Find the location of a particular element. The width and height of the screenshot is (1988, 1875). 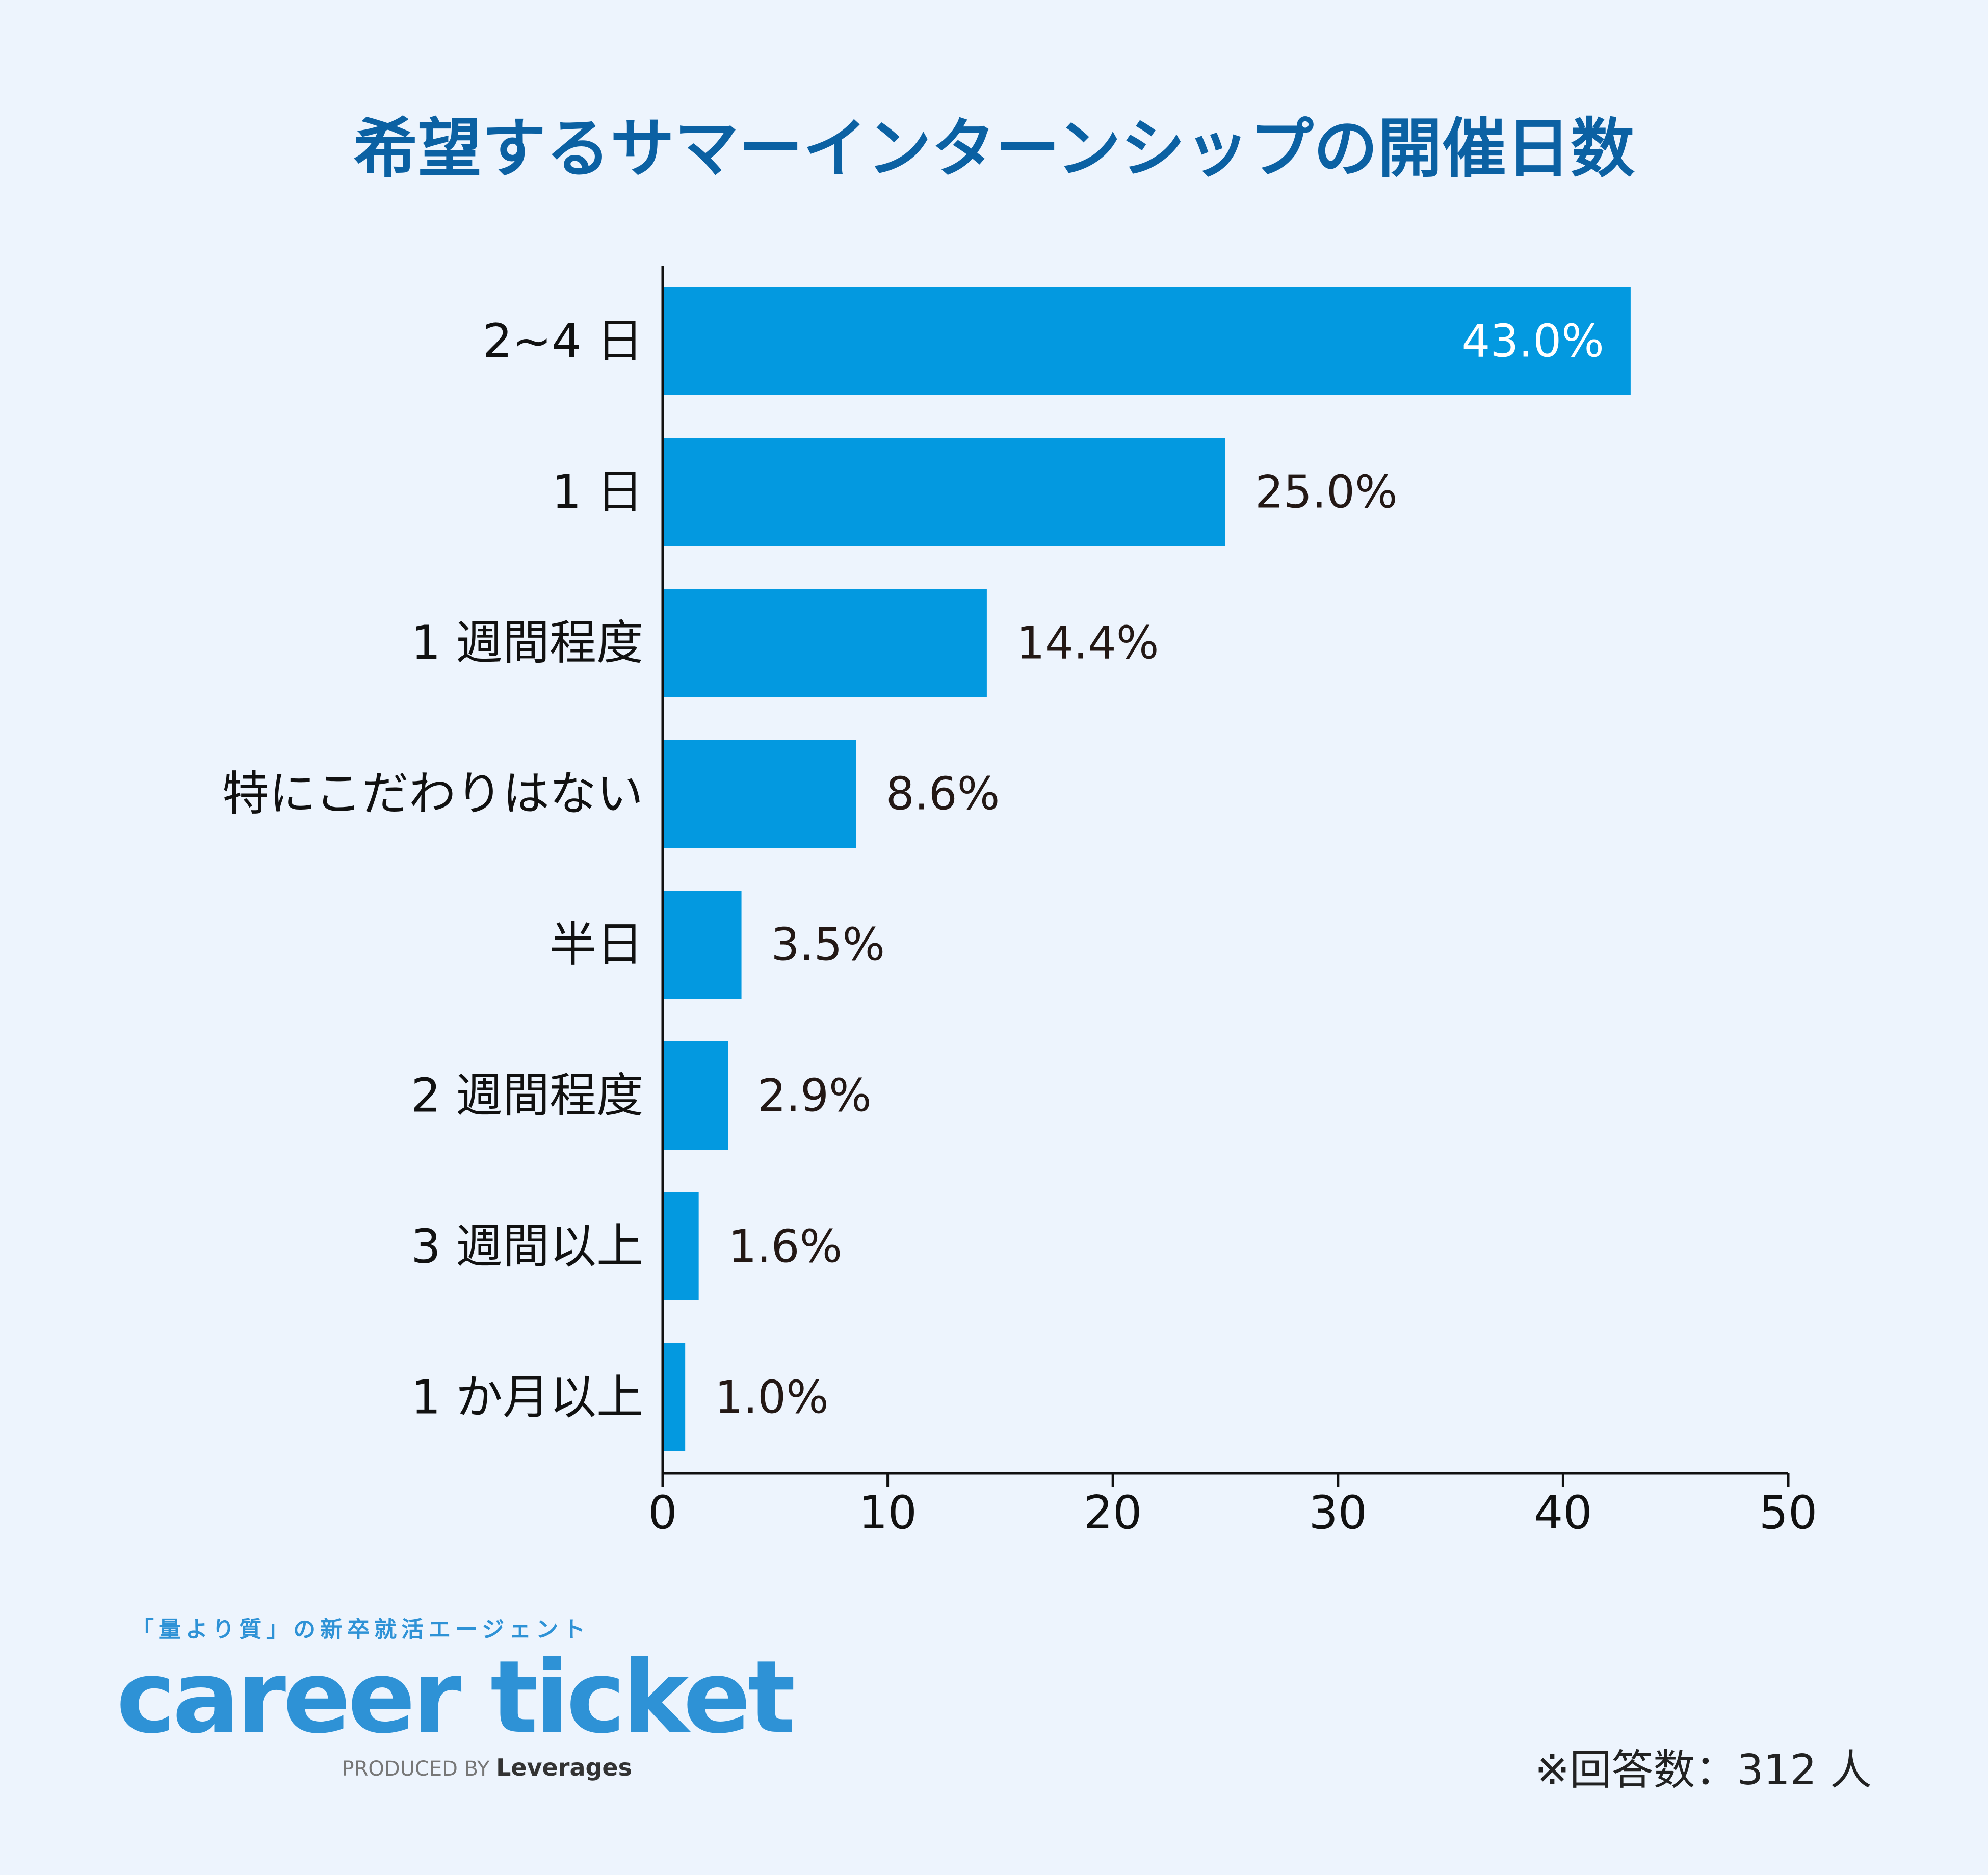

respondent-count-note: ※回答数：312 人 is located at coordinates (1703, 1770).